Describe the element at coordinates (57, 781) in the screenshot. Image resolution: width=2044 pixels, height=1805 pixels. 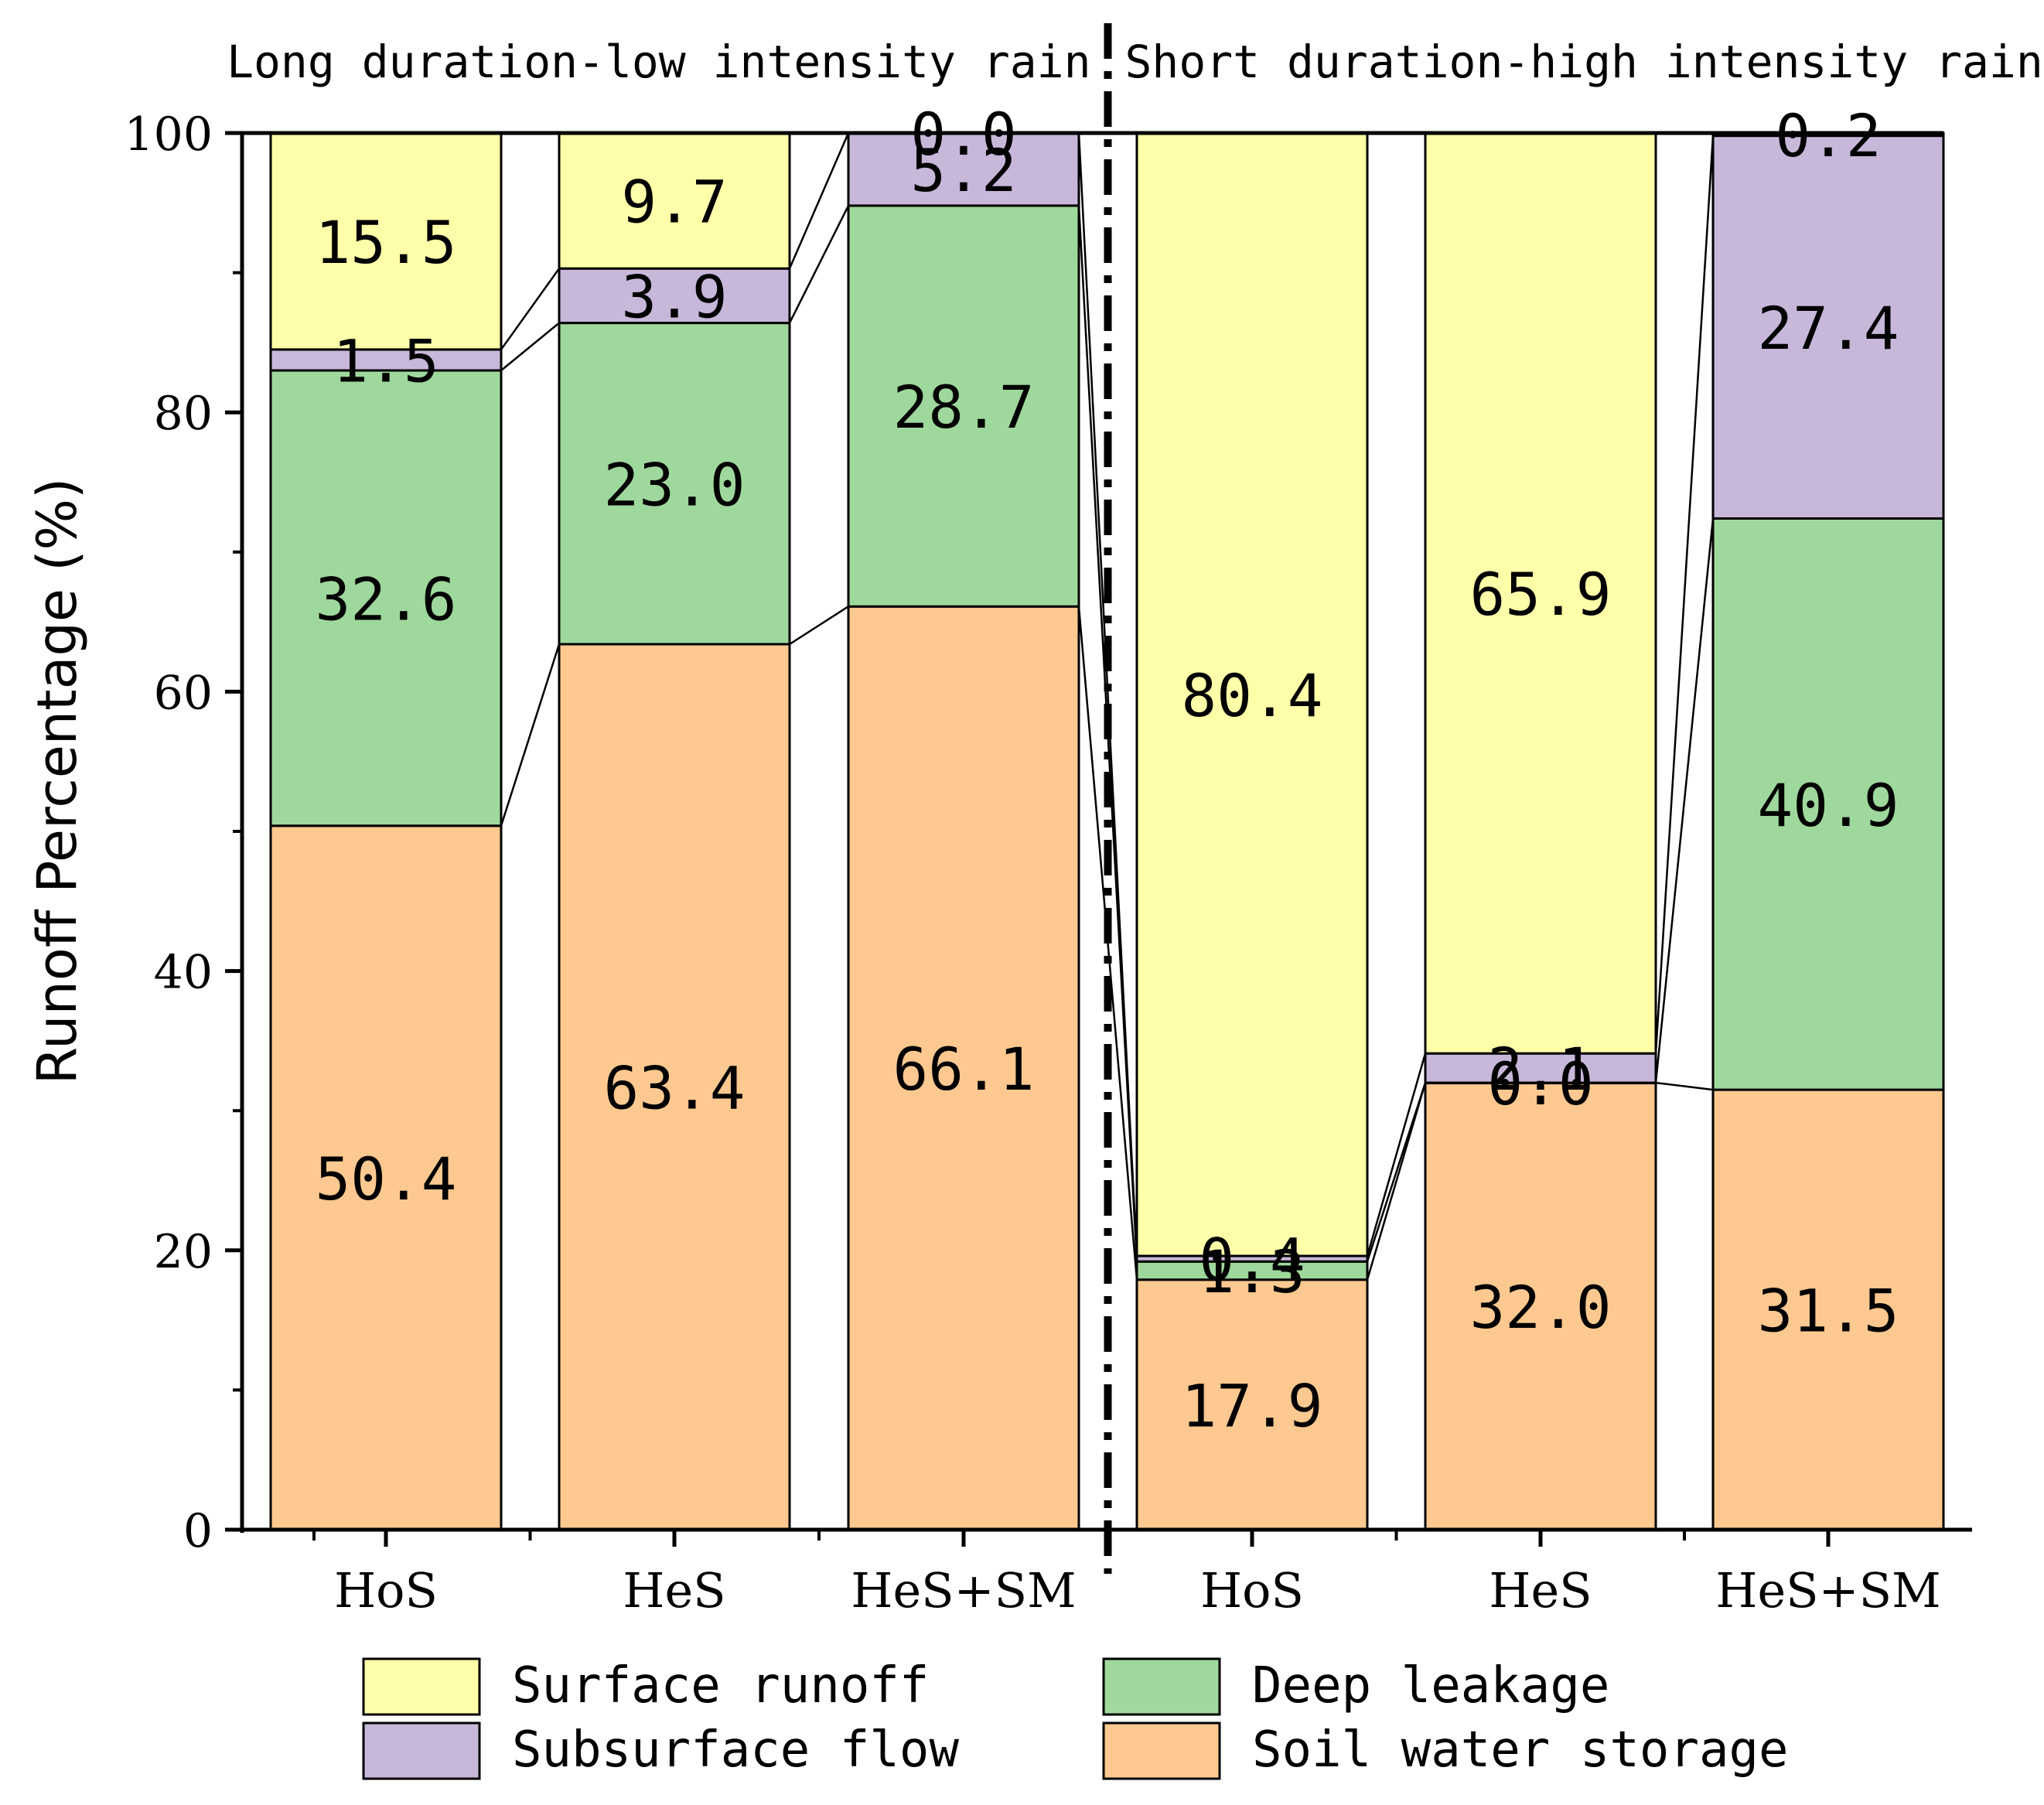
I see `y-axis-title: Runoff Percentage (%)` at that location.